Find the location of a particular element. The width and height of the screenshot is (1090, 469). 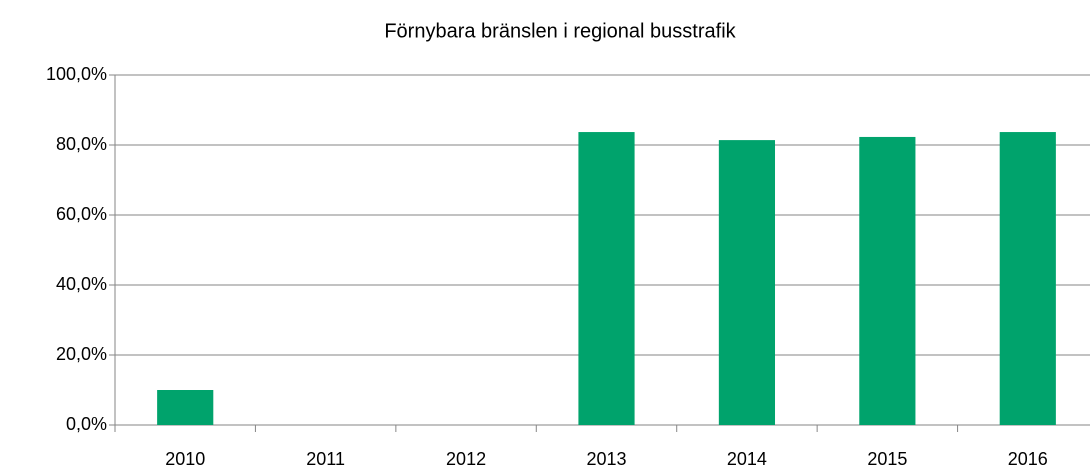

chart-title: Förnybara bränslen i regional busstrafik is located at coordinates (560, 31).